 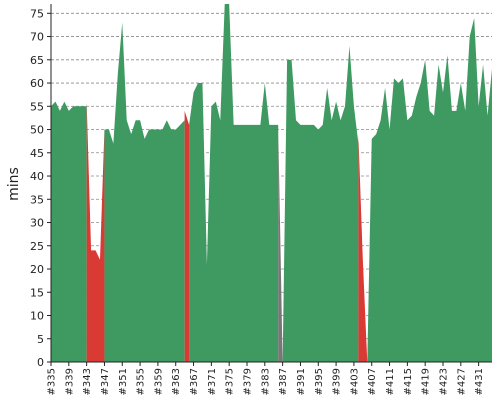 I want to click on x-tick-label: #423, so click(x=444, y=381).